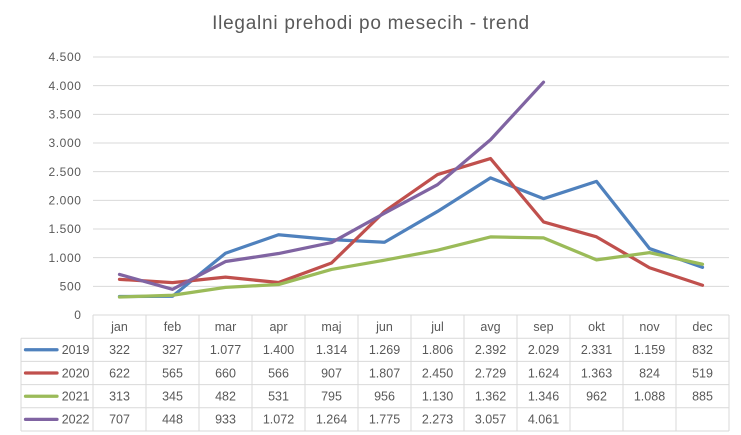 The height and width of the screenshot is (435, 741). Describe the element at coordinates (64, 258) in the screenshot. I see `svg-text: 1.000` at that location.